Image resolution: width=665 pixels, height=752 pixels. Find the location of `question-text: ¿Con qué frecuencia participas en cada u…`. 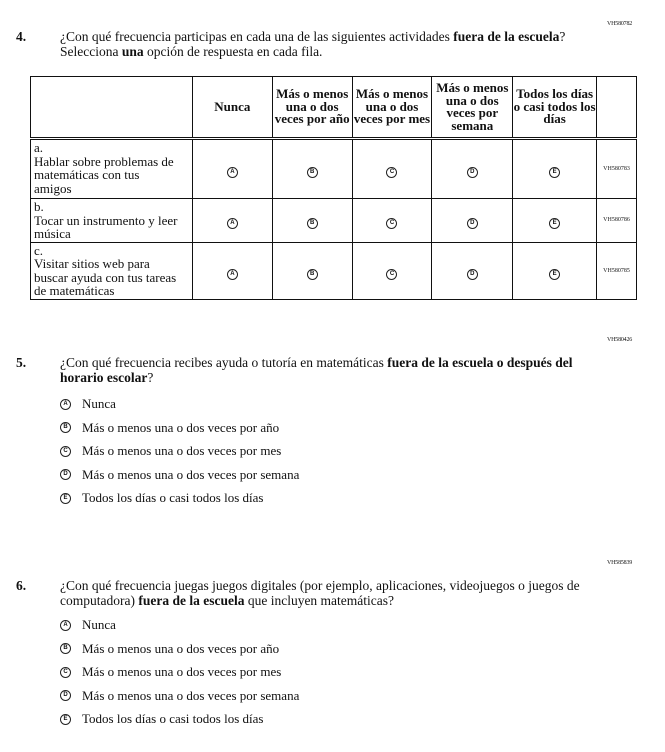

question-text: ¿Con qué frecuencia participas en cada u… is located at coordinates (257, 36).